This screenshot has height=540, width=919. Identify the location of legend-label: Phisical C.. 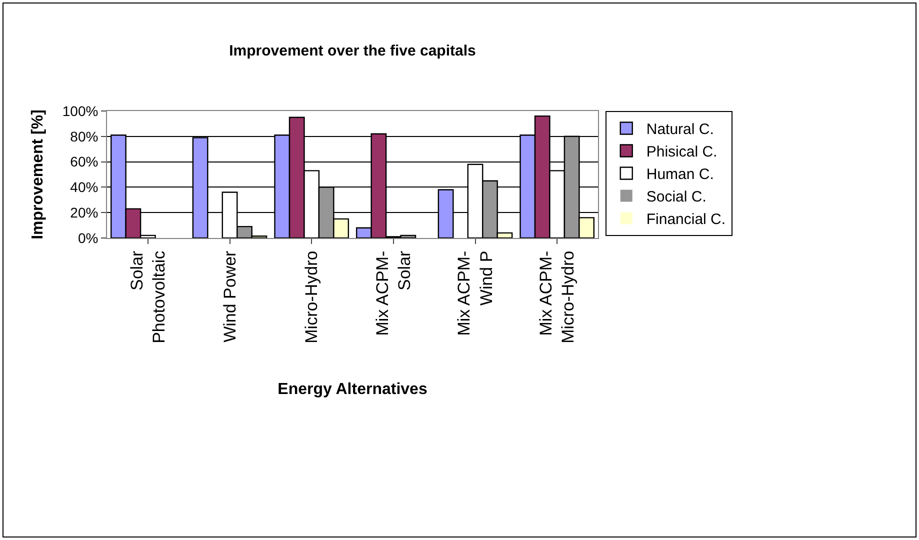
(682, 152).